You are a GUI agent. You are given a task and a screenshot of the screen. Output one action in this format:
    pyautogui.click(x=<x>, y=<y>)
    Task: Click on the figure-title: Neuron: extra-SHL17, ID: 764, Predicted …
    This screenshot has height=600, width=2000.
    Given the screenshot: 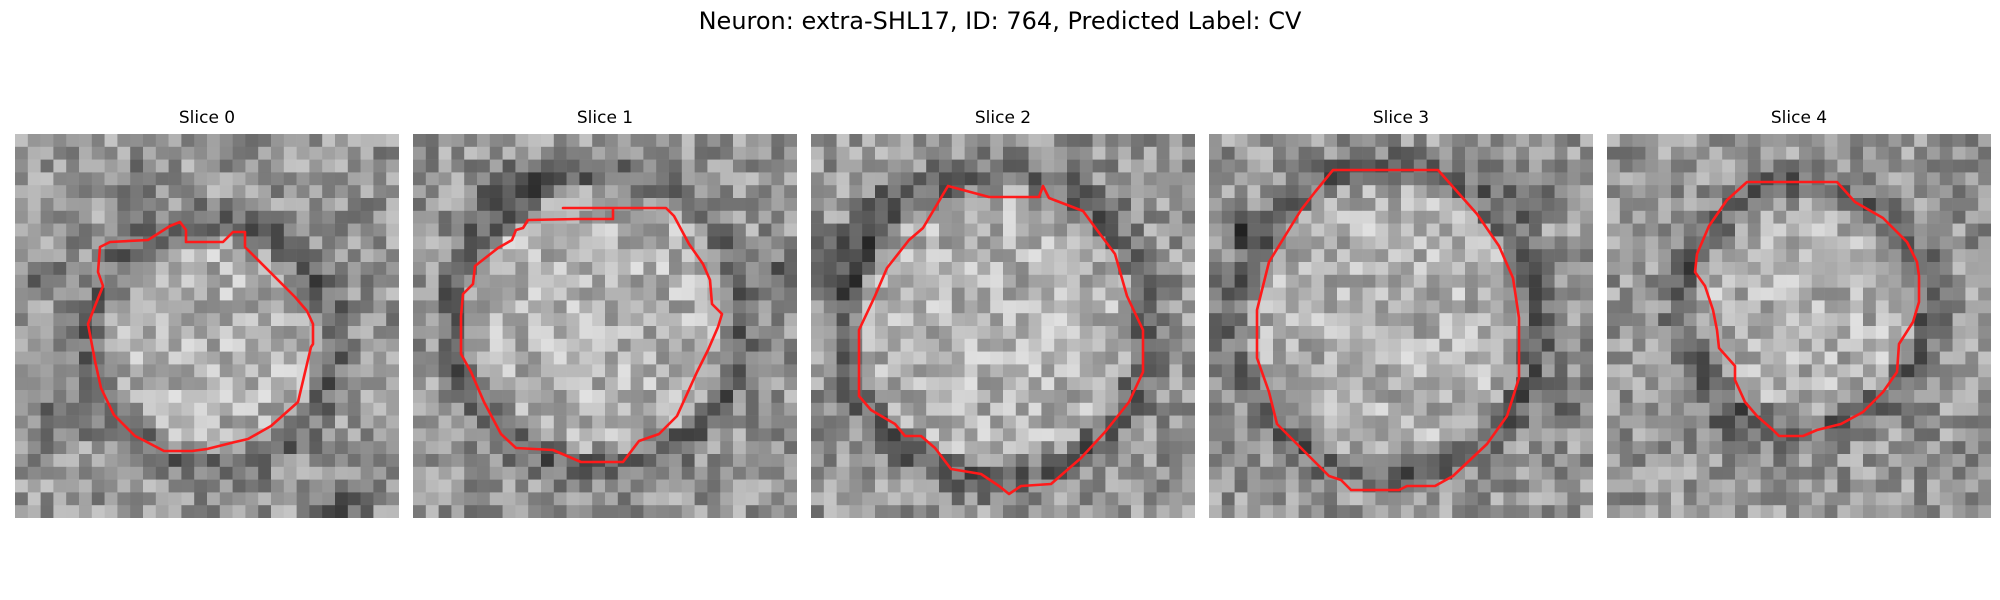 What is the action you would take?
    pyautogui.click(x=1000, y=21)
    